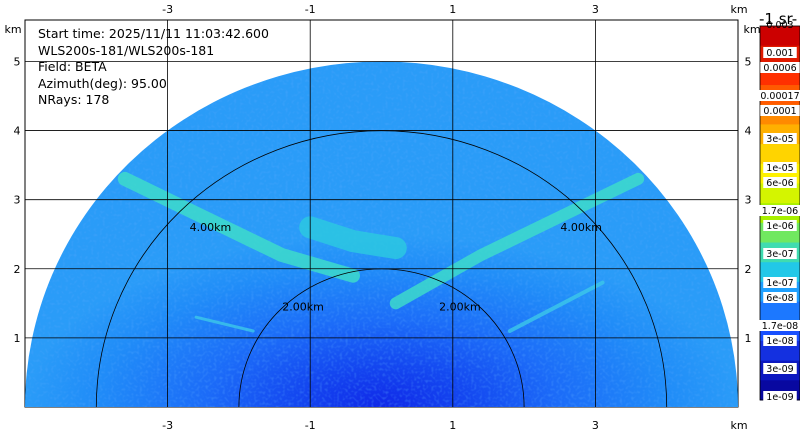 This screenshot has width=800, height=438. I want to click on info-azimuth: Azimuth(deg): 95.00, so click(102, 83).